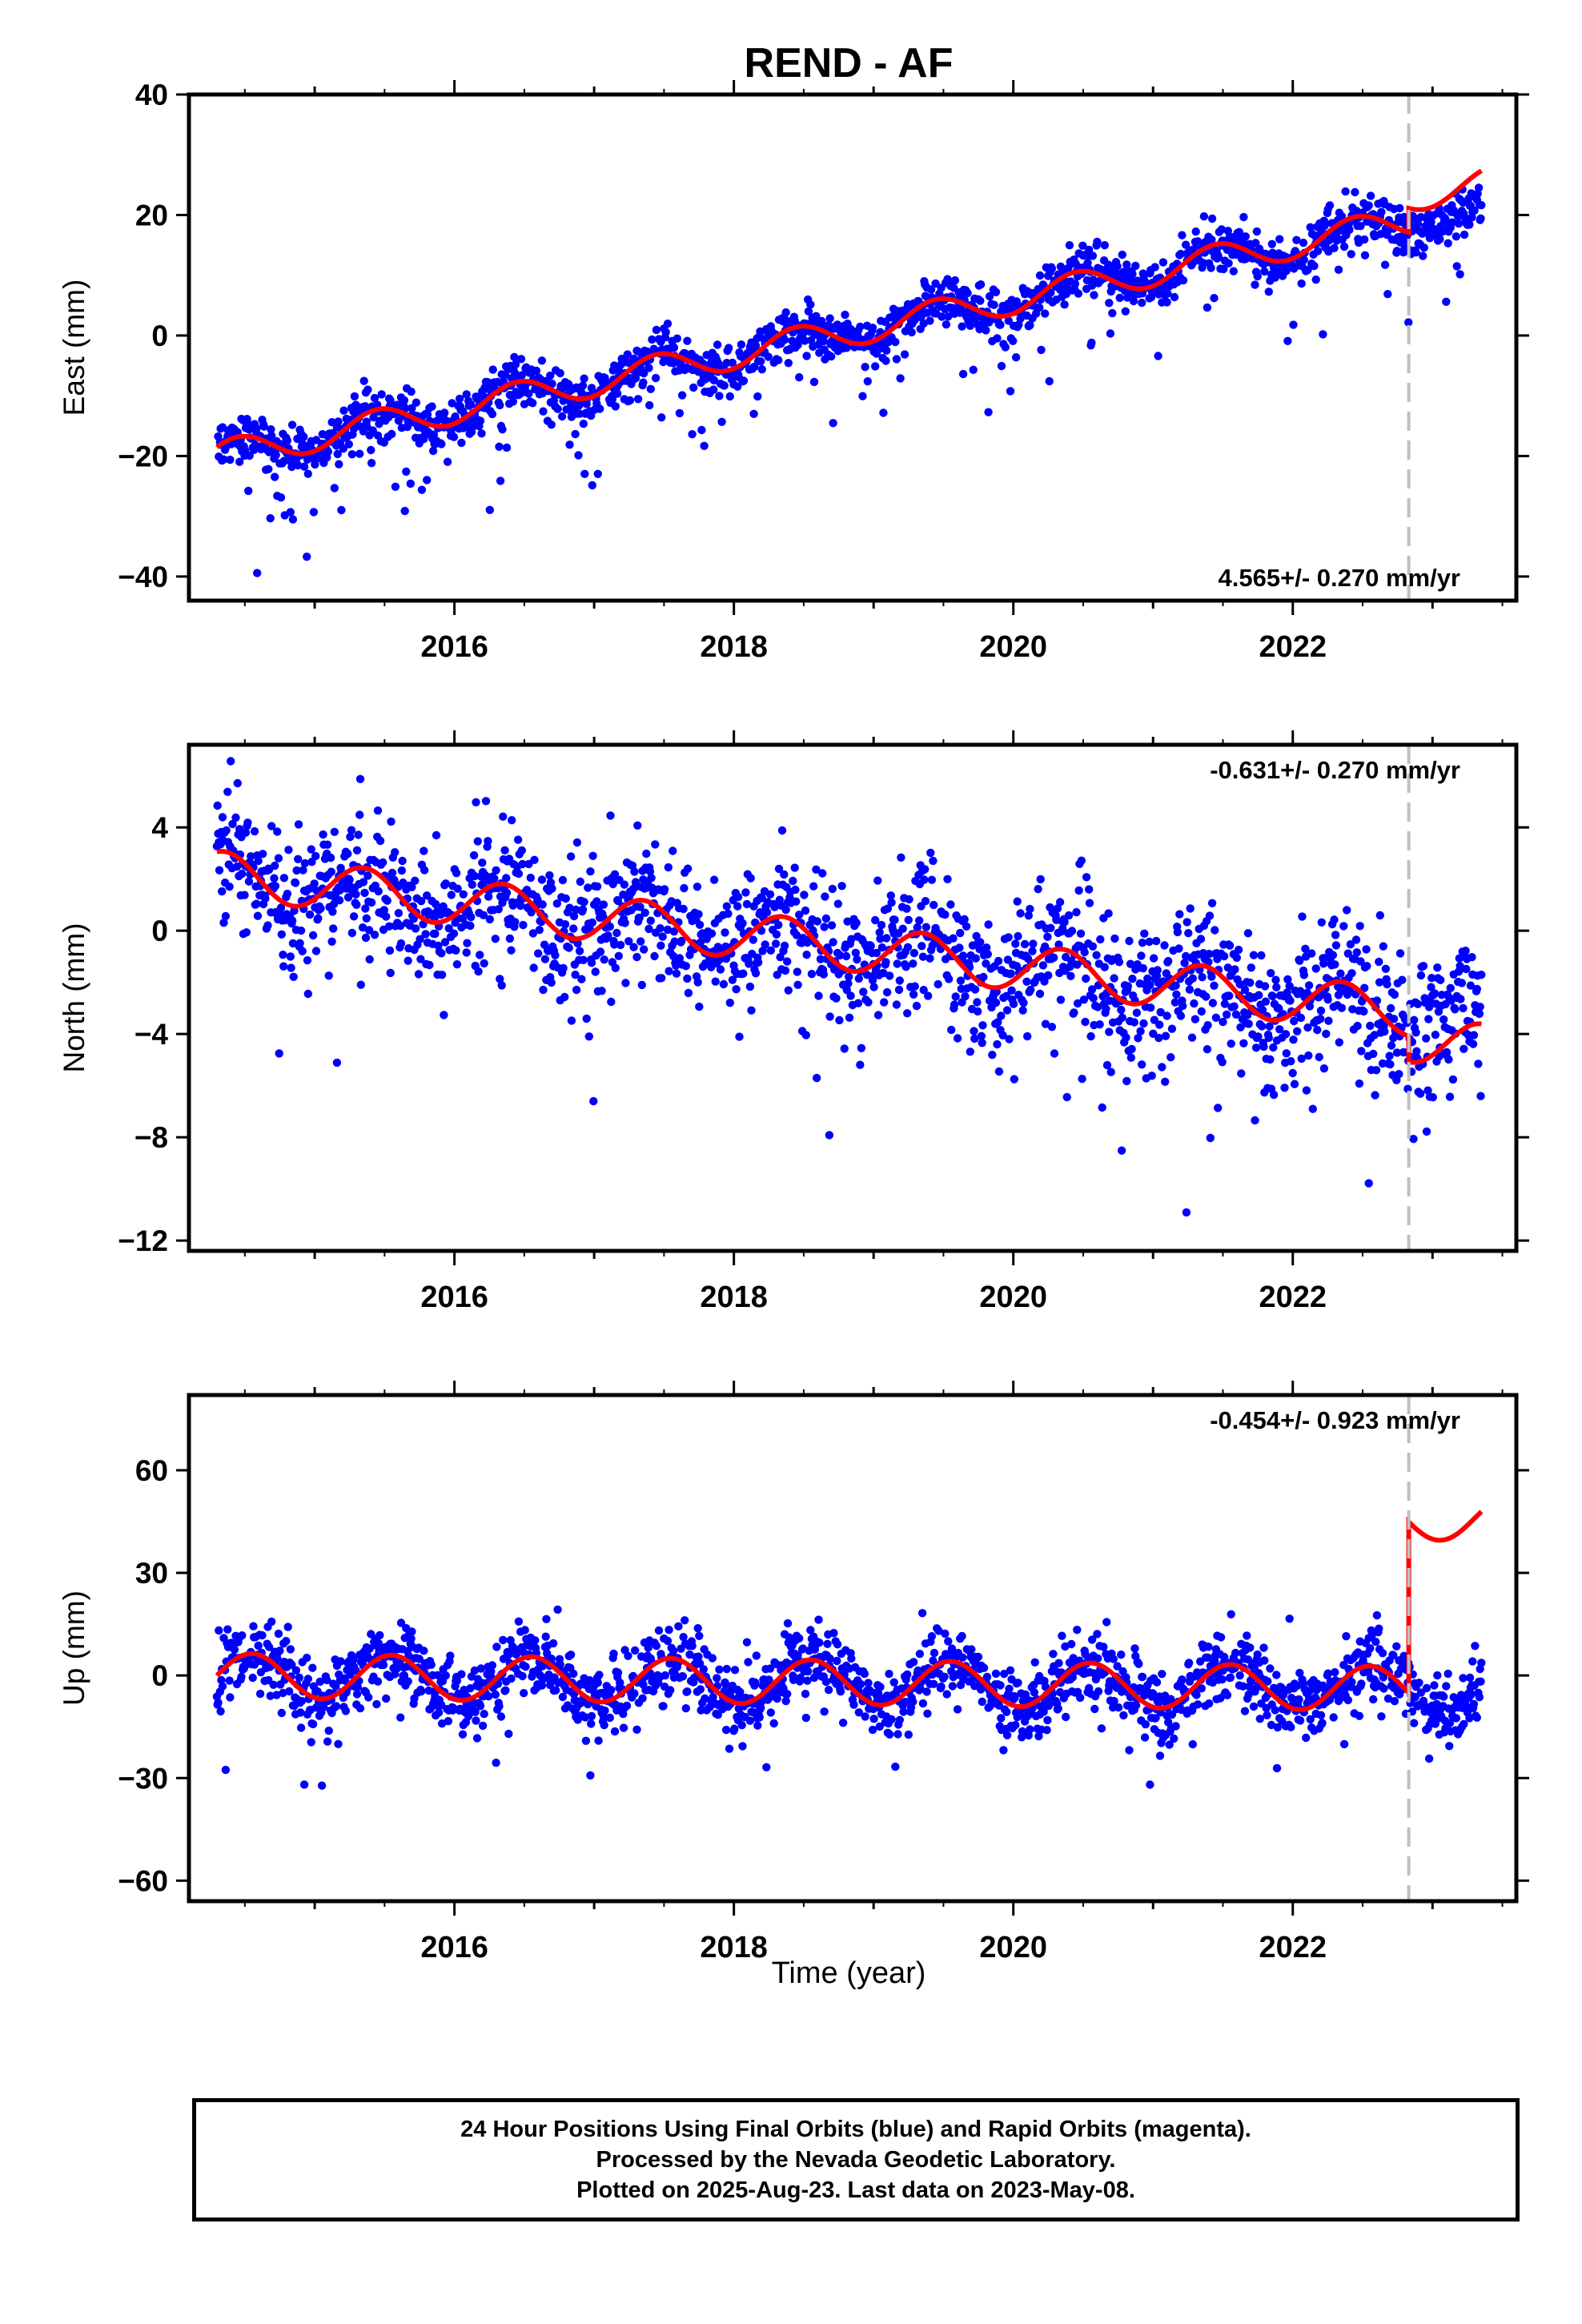 This screenshot has width=1582, height=2324. I want to click on y-tick-label: −20, so click(143, 456).